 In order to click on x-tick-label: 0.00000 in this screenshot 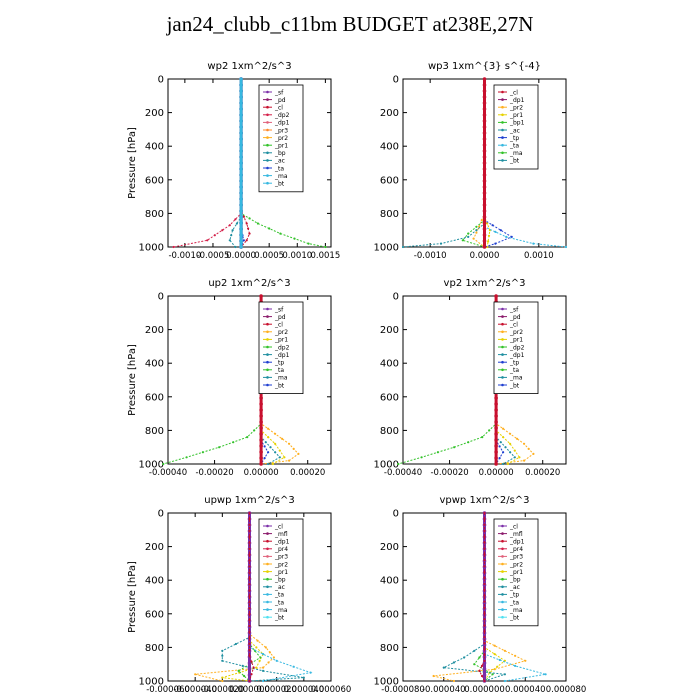, I will do `click(496, 473)`.